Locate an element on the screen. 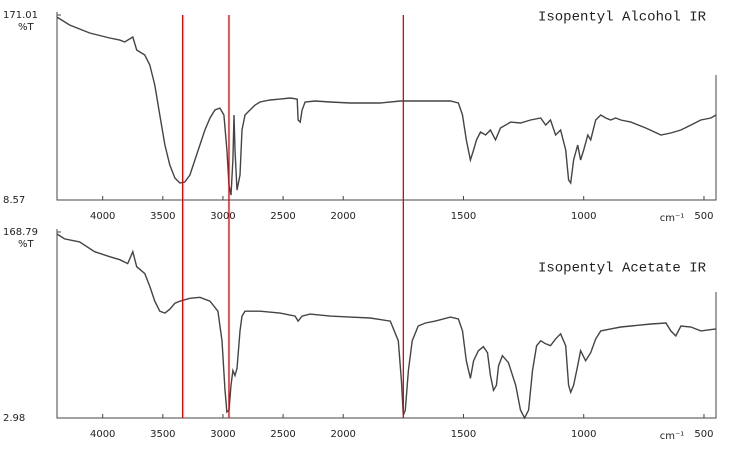 Image resolution: width=733 pixels, height=455 pixels. y-tick-label: 168.79 is located at coordinates (20, 232).